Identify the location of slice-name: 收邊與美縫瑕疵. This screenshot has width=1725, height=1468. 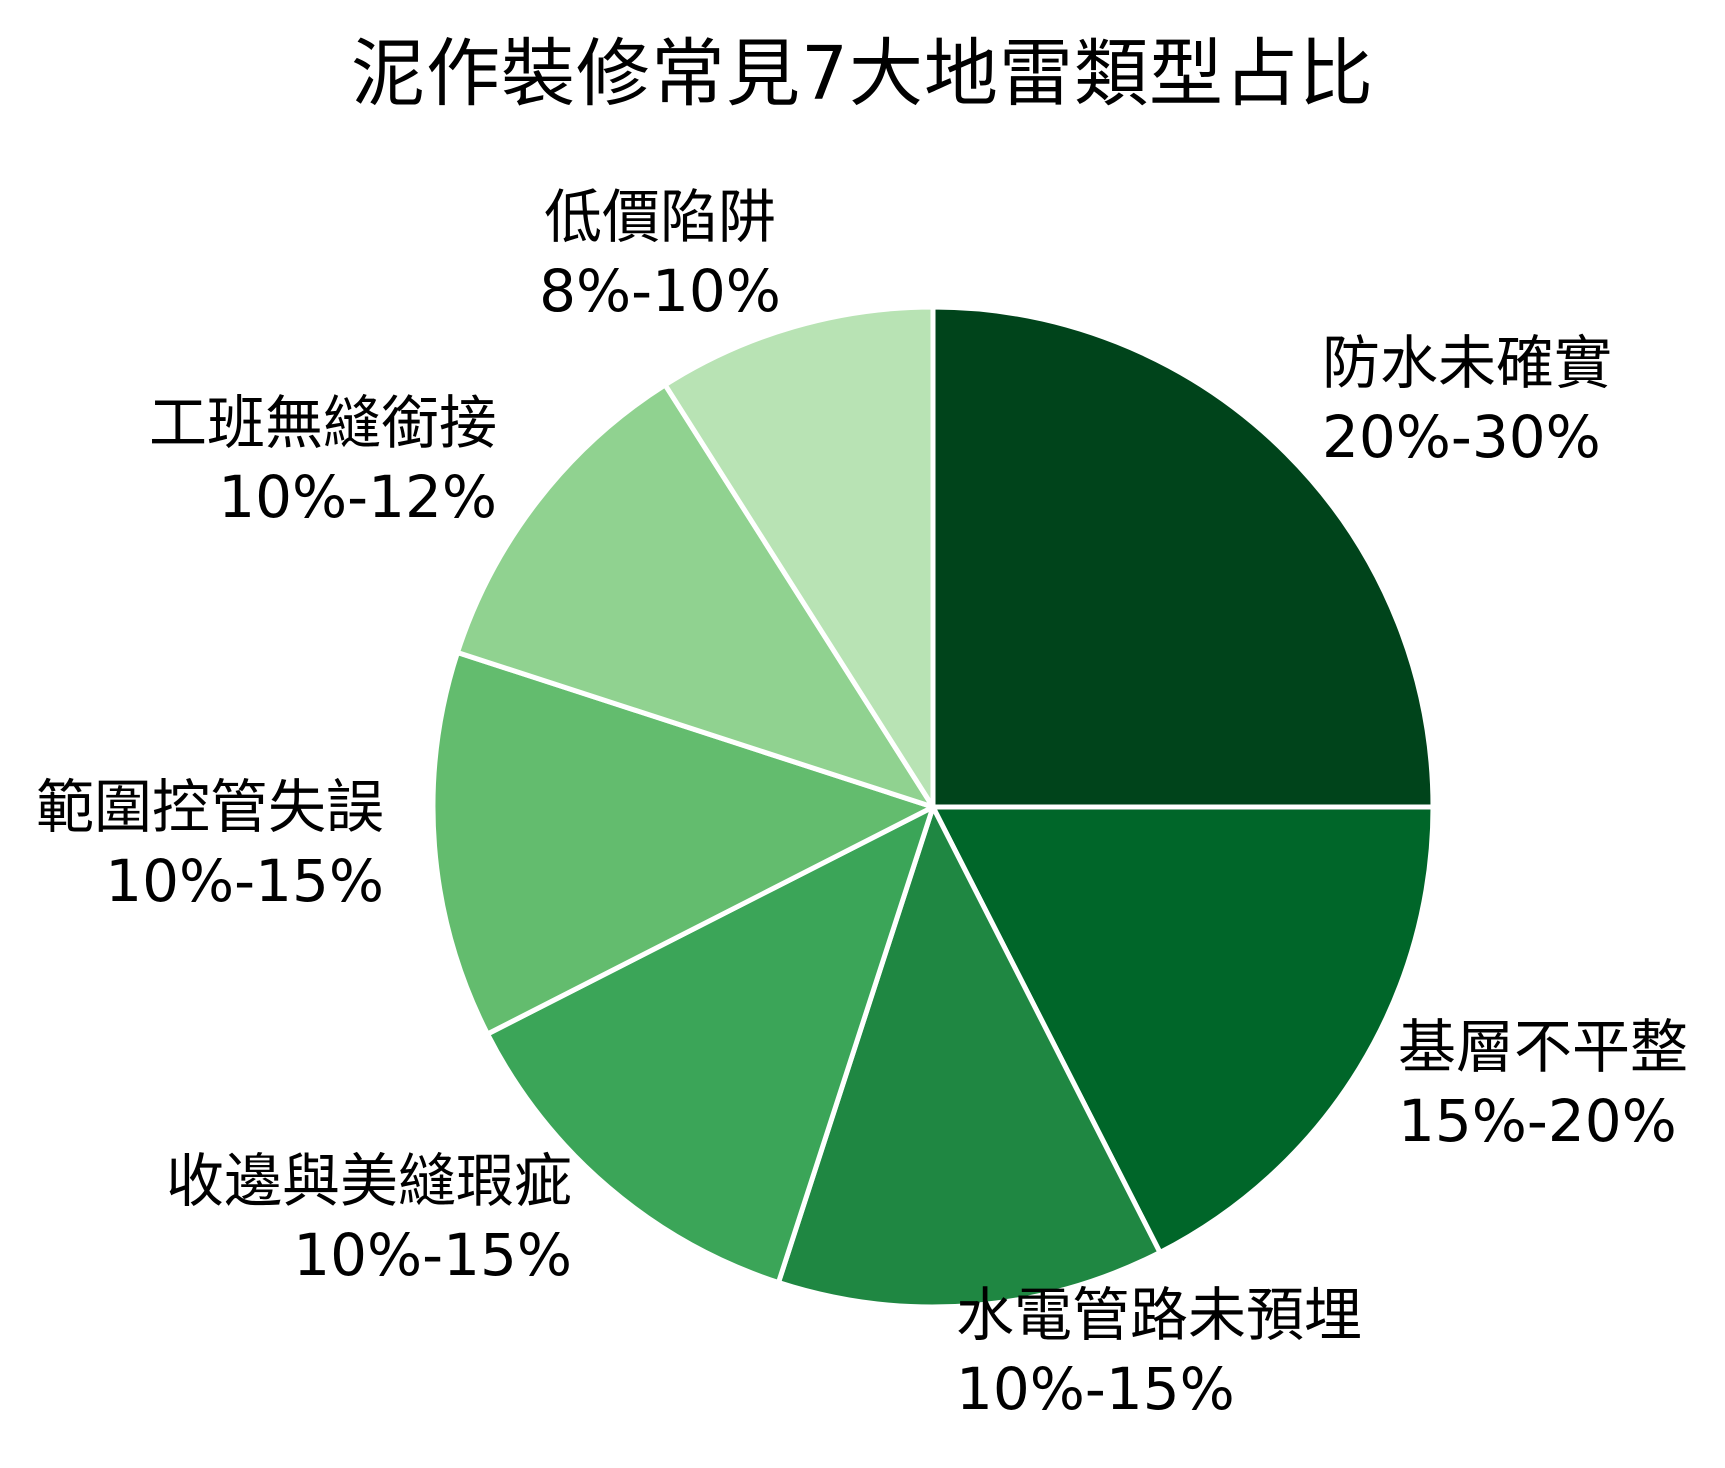
(368, 1181).